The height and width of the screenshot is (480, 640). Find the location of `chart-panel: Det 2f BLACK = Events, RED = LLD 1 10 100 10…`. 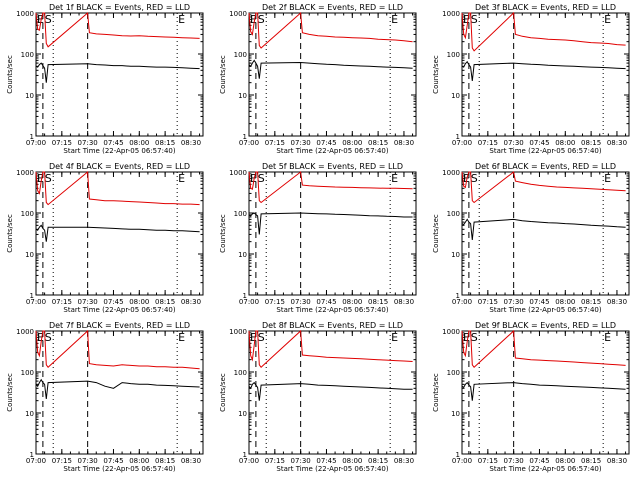

chart-panel: Det 2f BLACK = Events, RED = LLD 1 10 100 10… is located at coordinates (318, 79).